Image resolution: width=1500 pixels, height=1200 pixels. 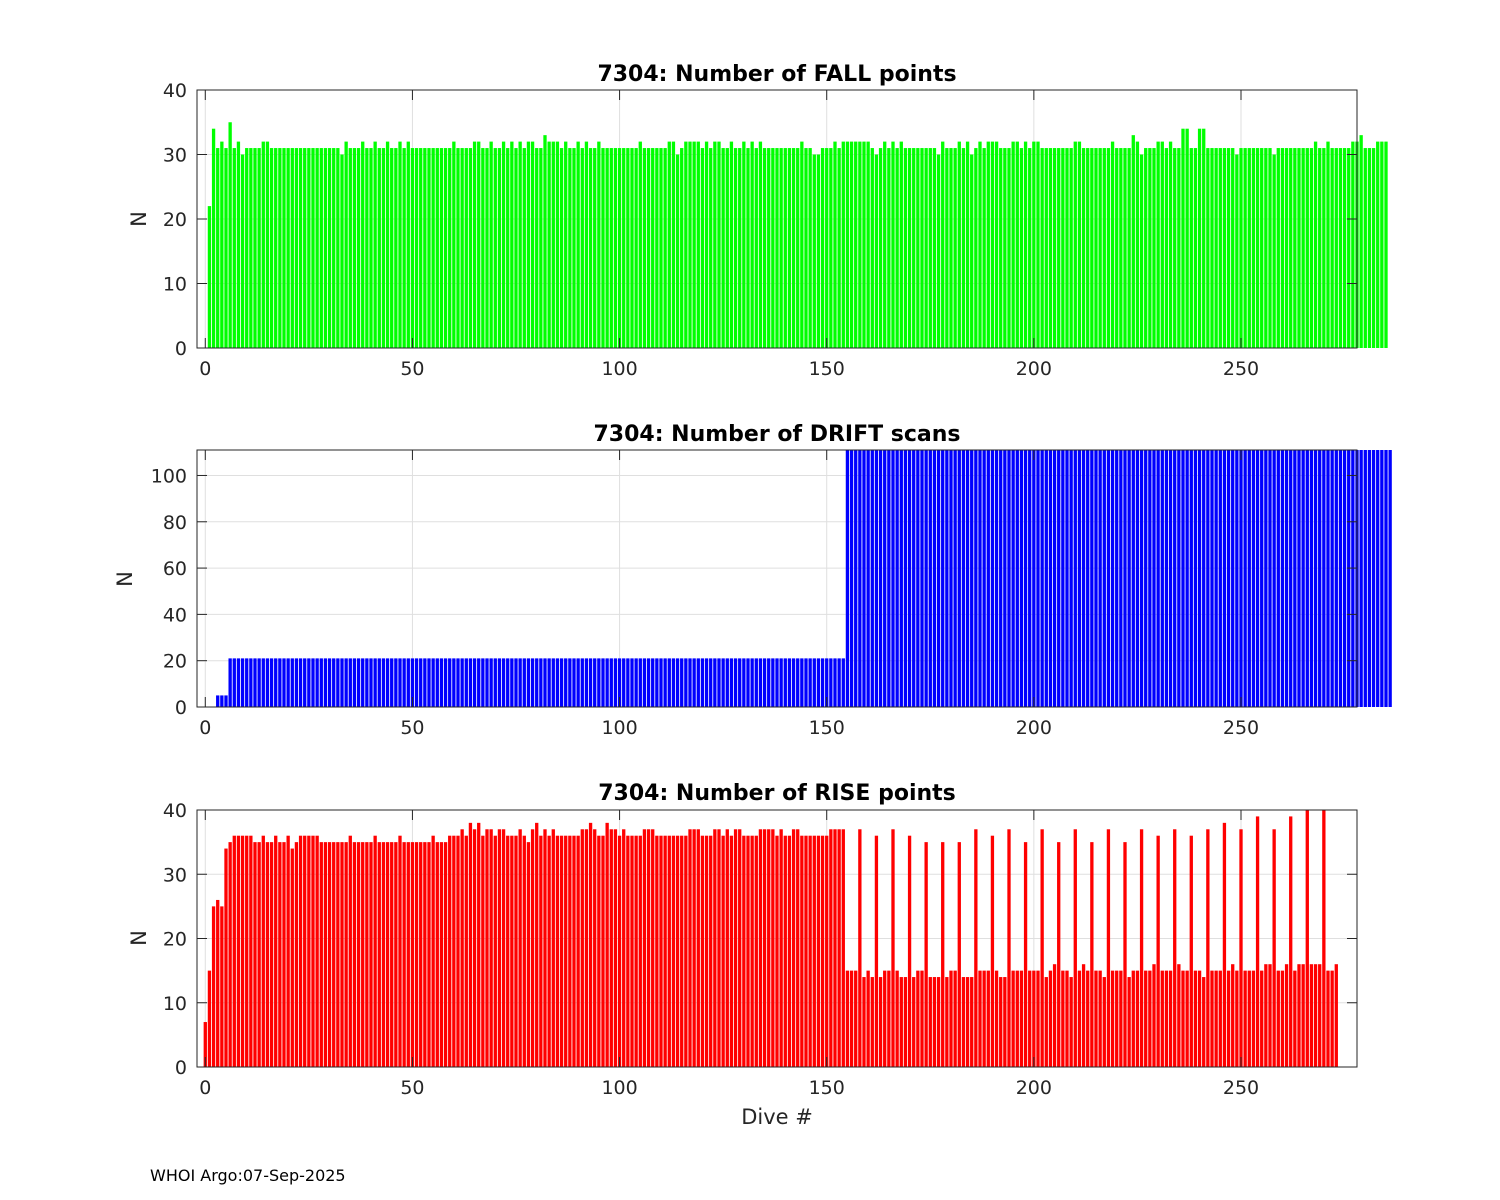 What do you see at coordinates (169, 476) in the screenshot?
I see `drift-y-tick-label: 100` at bounding box center [169, 476].